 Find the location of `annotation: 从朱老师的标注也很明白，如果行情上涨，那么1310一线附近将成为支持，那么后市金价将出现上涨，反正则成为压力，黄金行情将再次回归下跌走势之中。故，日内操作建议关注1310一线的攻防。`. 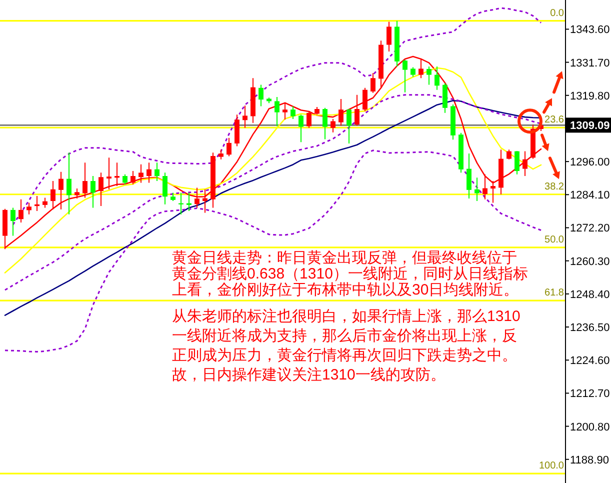

annotation: 从朱老师的标注也很明白，如果行情上涨，那么1310一线附近将成为支持，那么后市金价将出现上涨，反正则成为压力，黄金行情将再次回归下跌走势之中。故，日内操作建议关注1310一线的攻防。 is located at coordinates (346, 346).